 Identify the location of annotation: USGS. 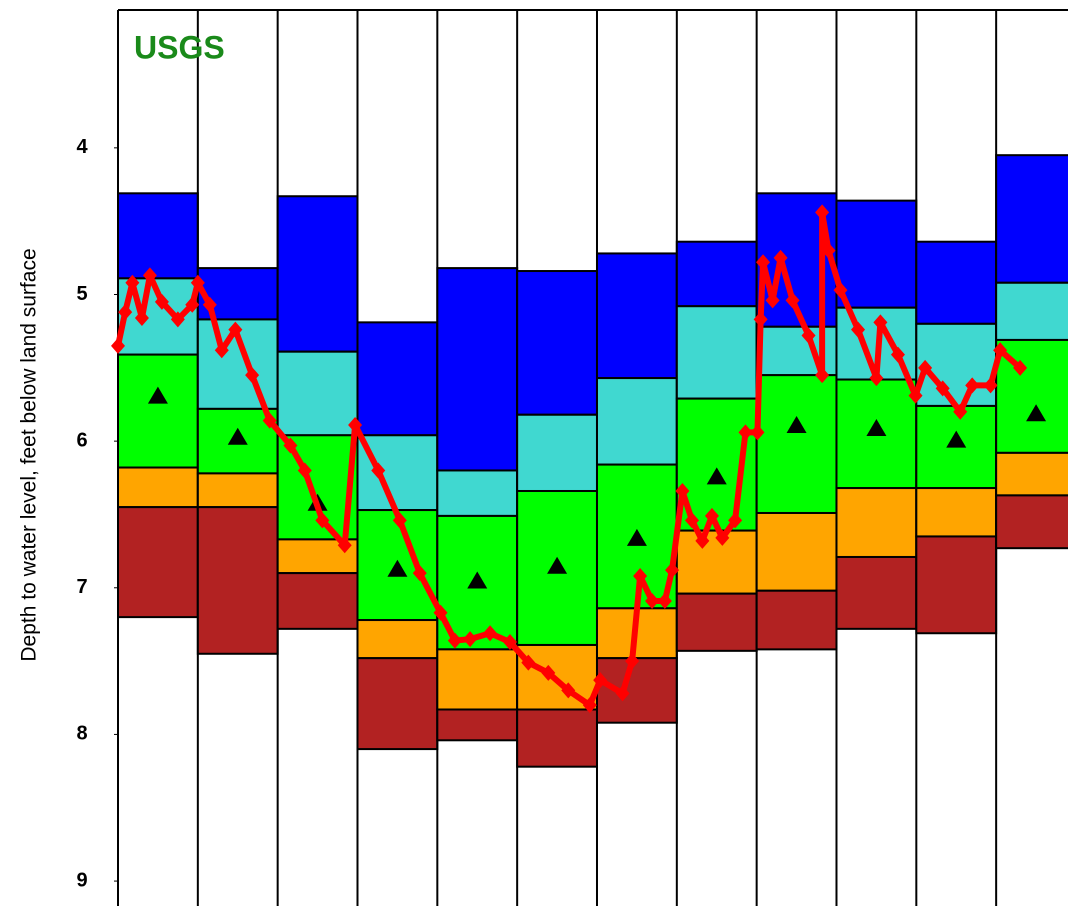
(179, 47).